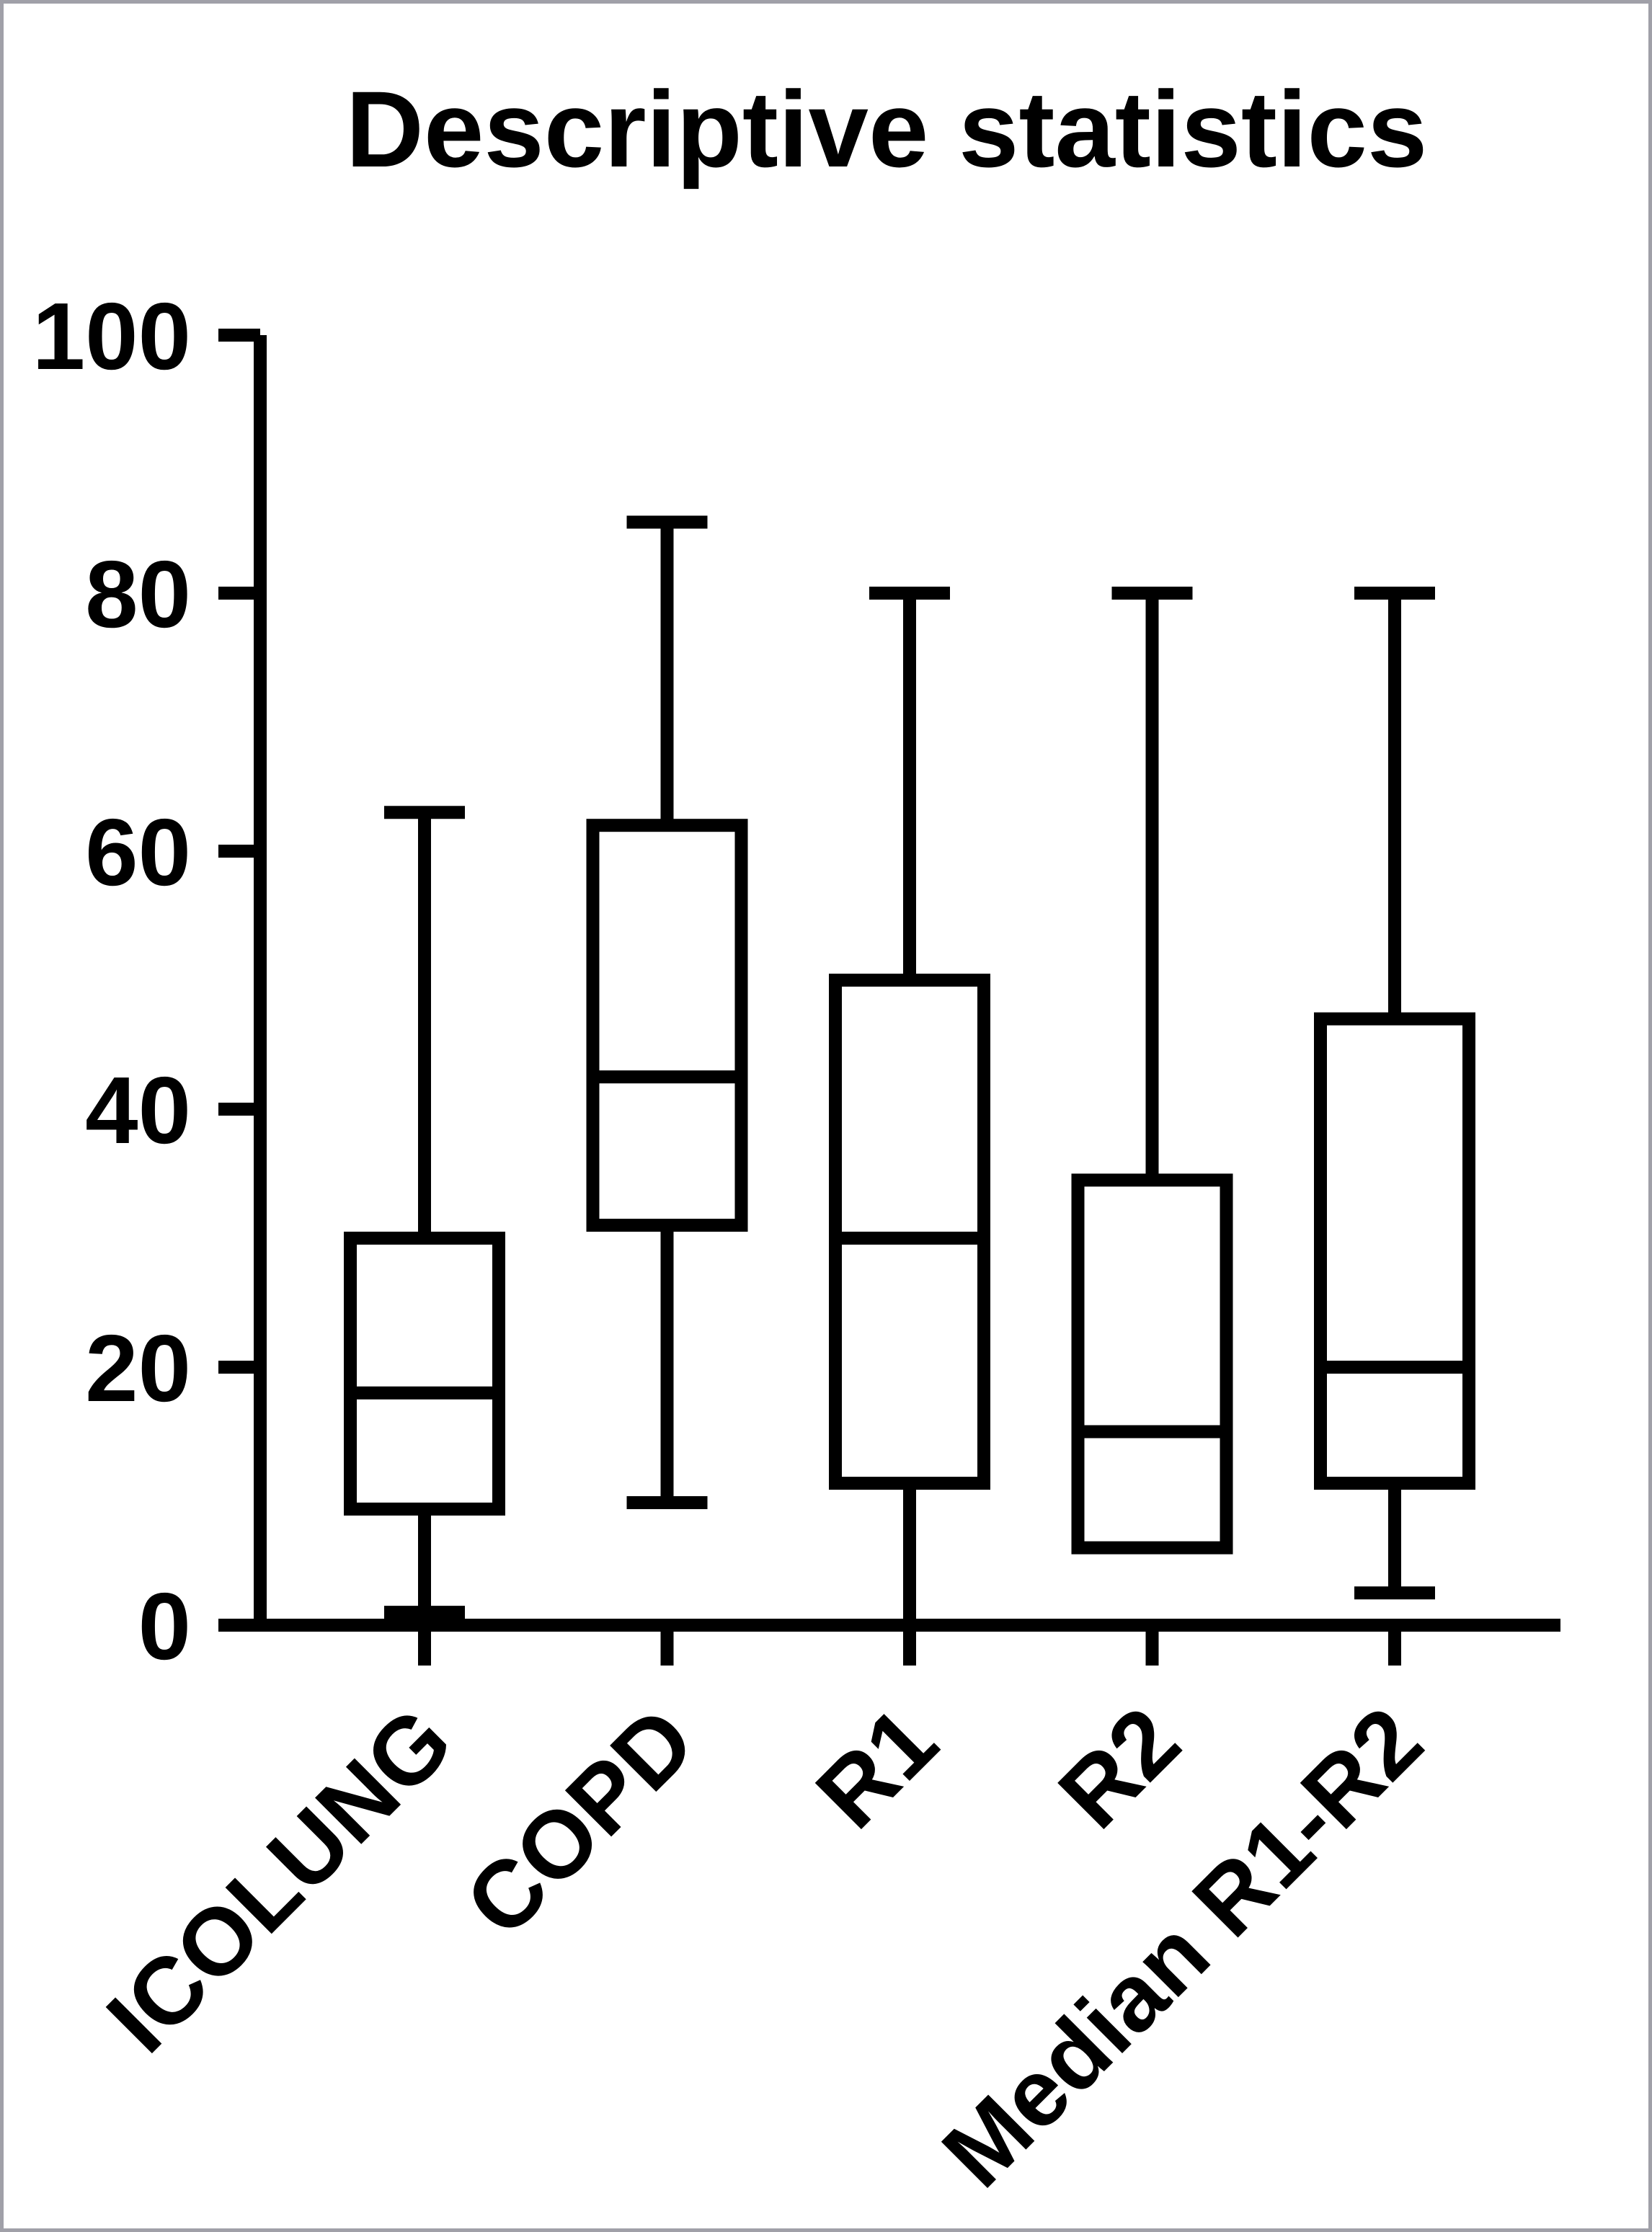 This screenshot has height=2232, width=1652. What do you see at coordinates (1394, 1251) in the screenshot?
I see `box-median-r1-r2` at bounding box center [1394, 1251].